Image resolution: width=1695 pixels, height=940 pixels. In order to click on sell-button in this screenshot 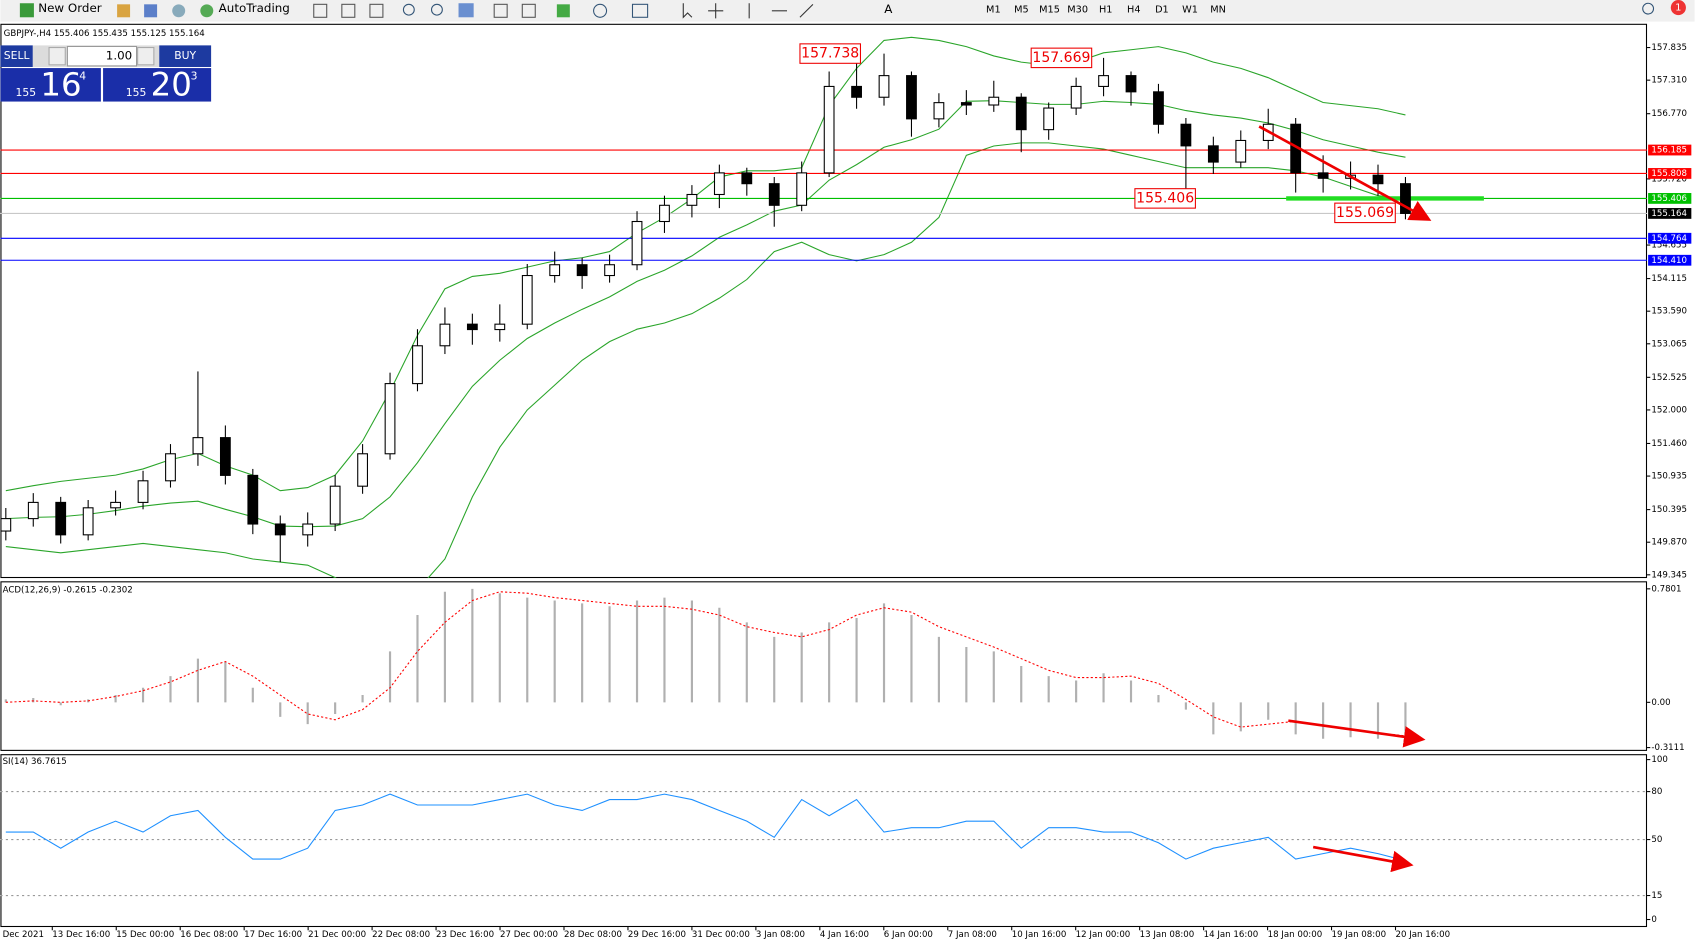, I will do `click(16, 56)`.